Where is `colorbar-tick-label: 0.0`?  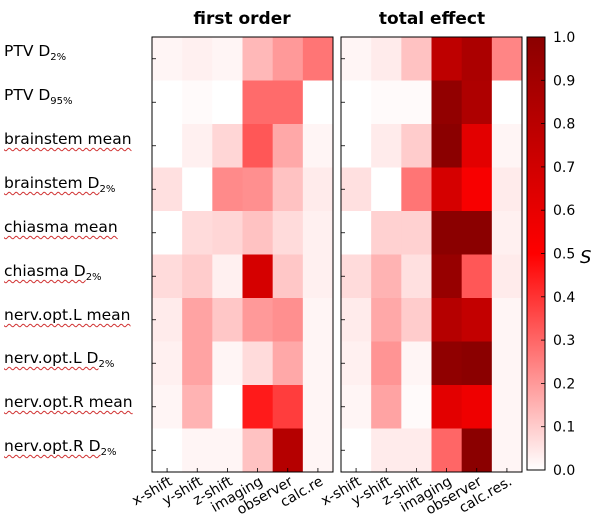 colorbar-tick-label: 0.0 is located at coordinates (564, 471).